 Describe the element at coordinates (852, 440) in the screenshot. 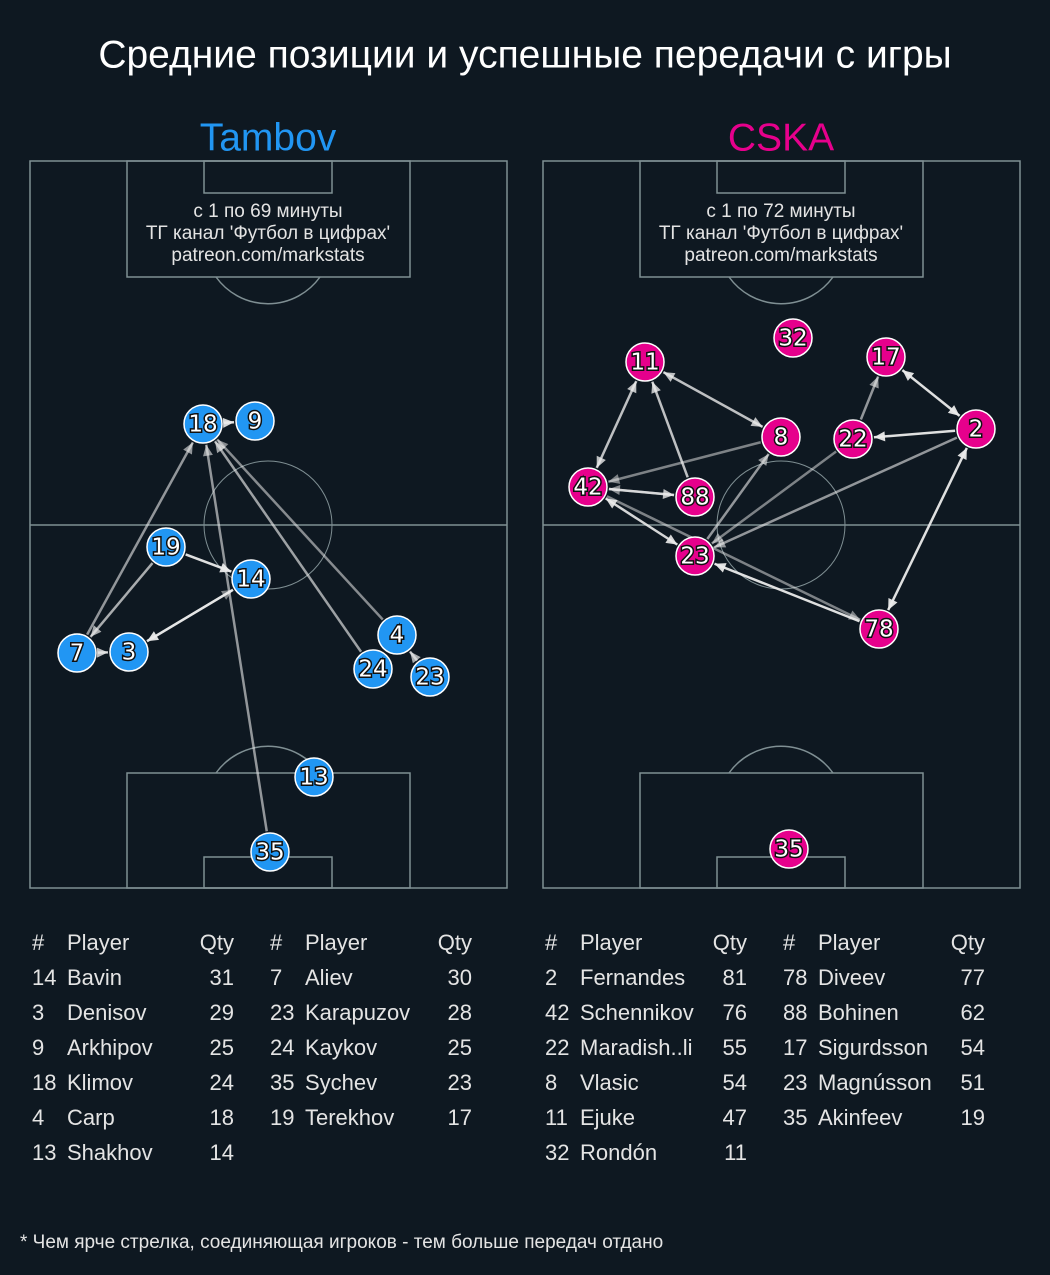

I see `player-number: 22` at that location.